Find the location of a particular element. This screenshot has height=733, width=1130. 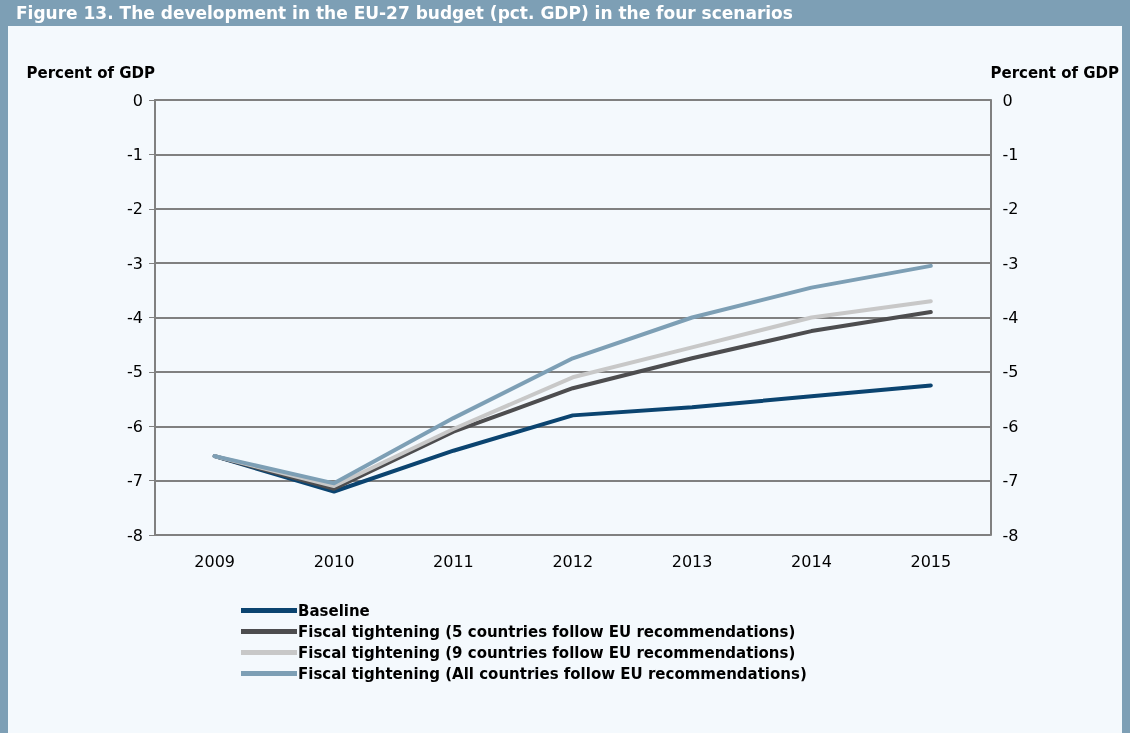

y2-tick-label: 0 is located at coordinates (1007, 100).